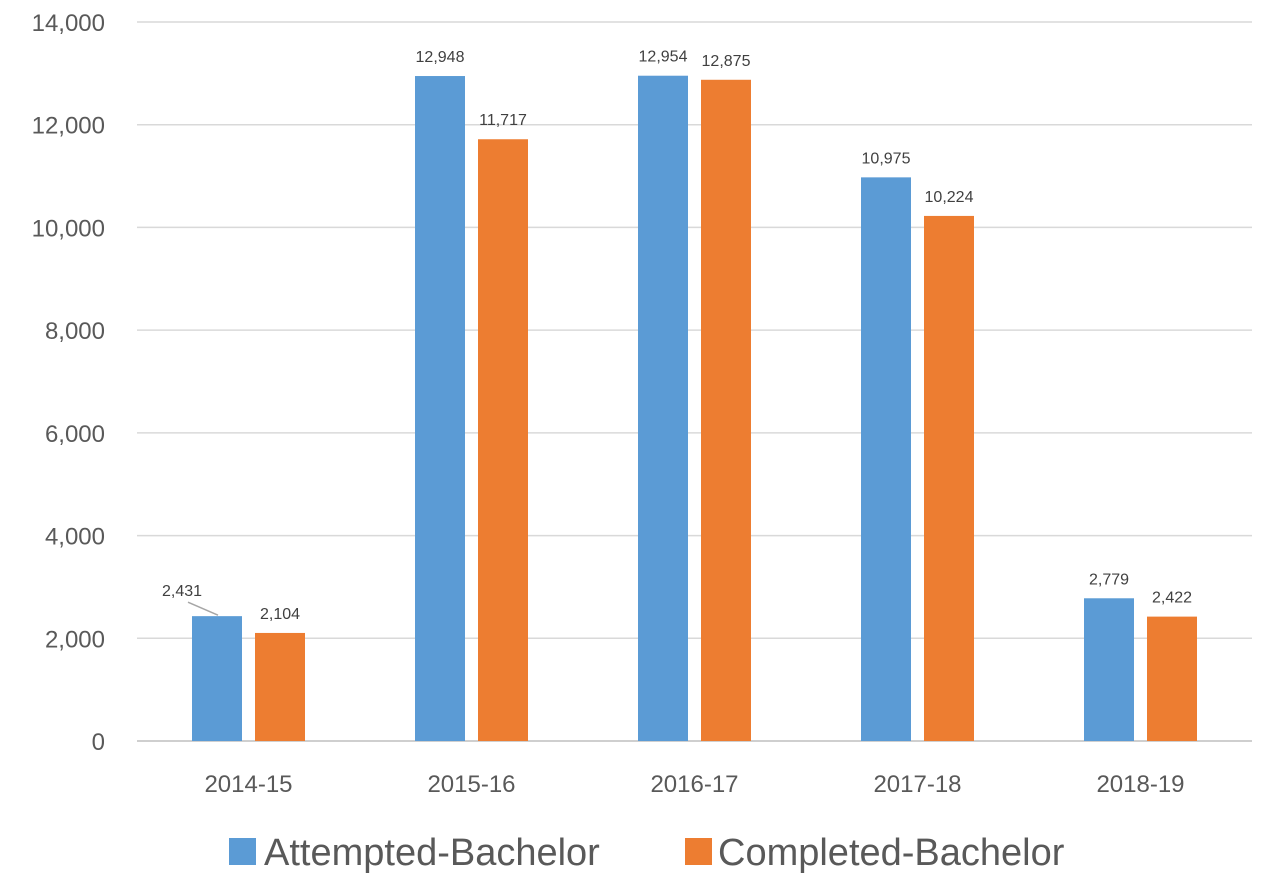  I want to click on data-label: 10,224, so click(949, 197).